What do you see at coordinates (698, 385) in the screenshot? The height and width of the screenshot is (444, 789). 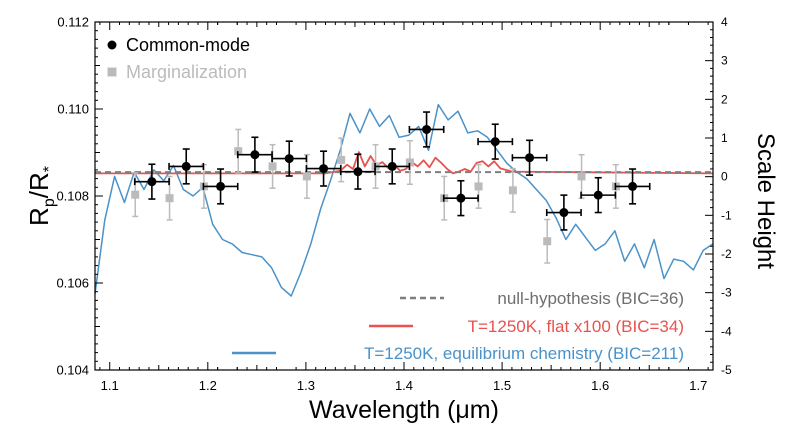 I see `x-tick-label: 1.7` at bounding box center [698, 385].